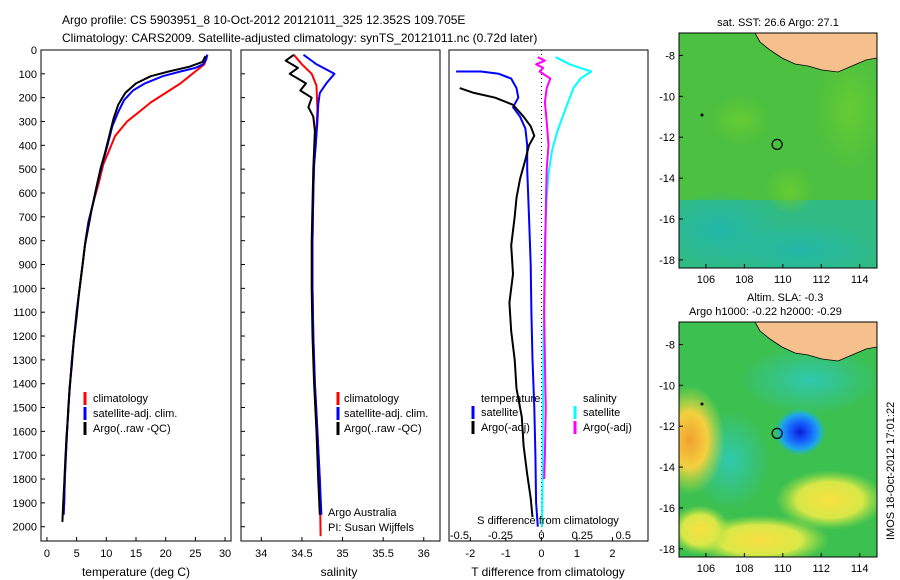  Describe the element at coordinates (28, 266) in the screenshot. I see `y-tick-label: 900` at that location.